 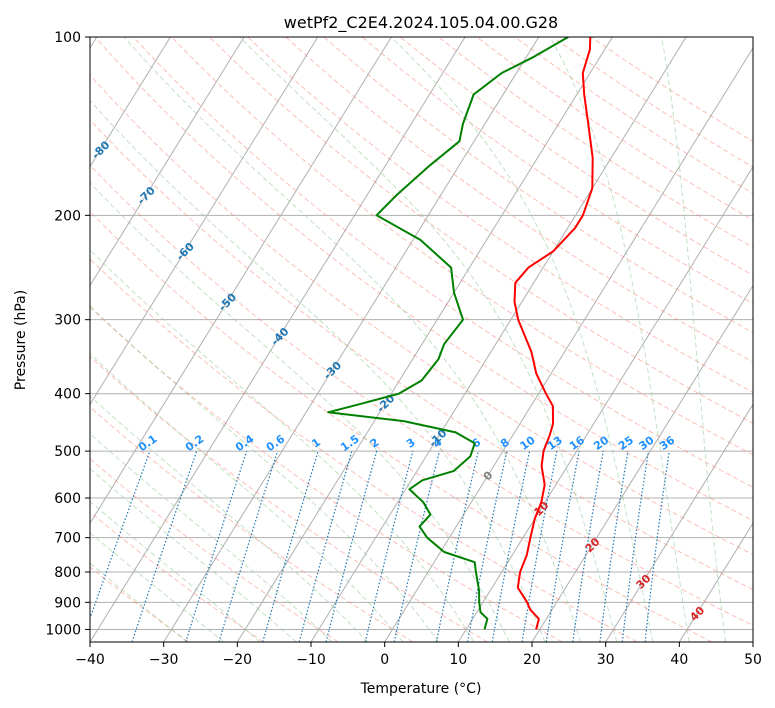 I want to click on x-tick-label: −40, so click(x=90, y=660).